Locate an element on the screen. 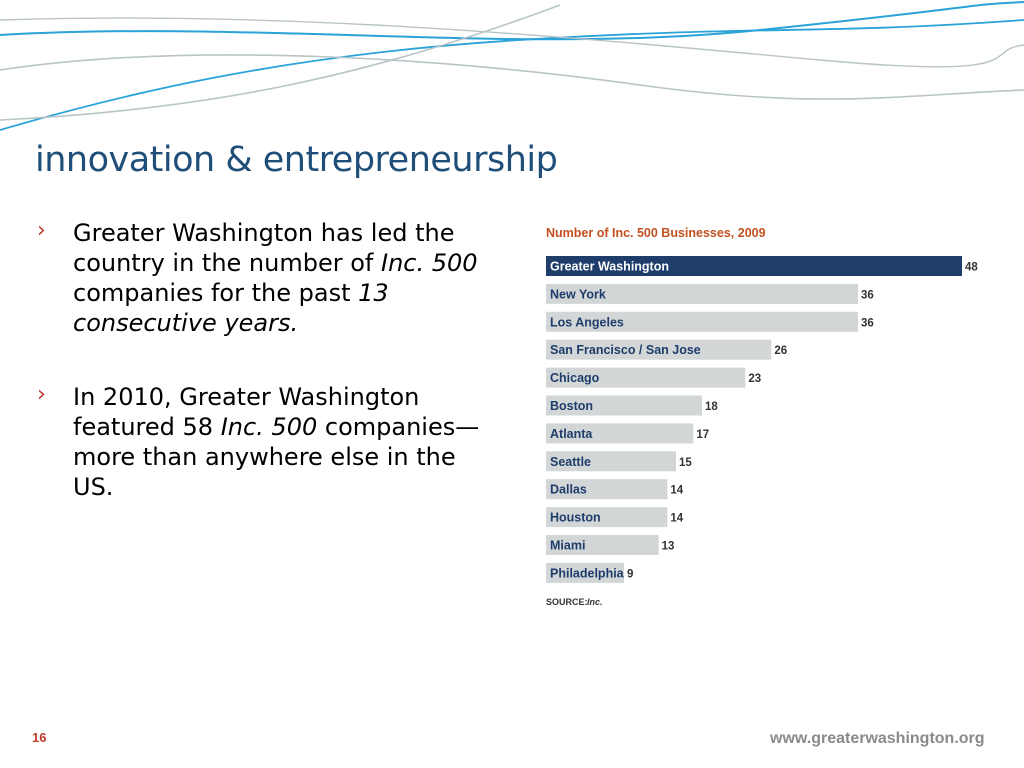  bar-value-label: 15 is located at coordinates (685, 463).